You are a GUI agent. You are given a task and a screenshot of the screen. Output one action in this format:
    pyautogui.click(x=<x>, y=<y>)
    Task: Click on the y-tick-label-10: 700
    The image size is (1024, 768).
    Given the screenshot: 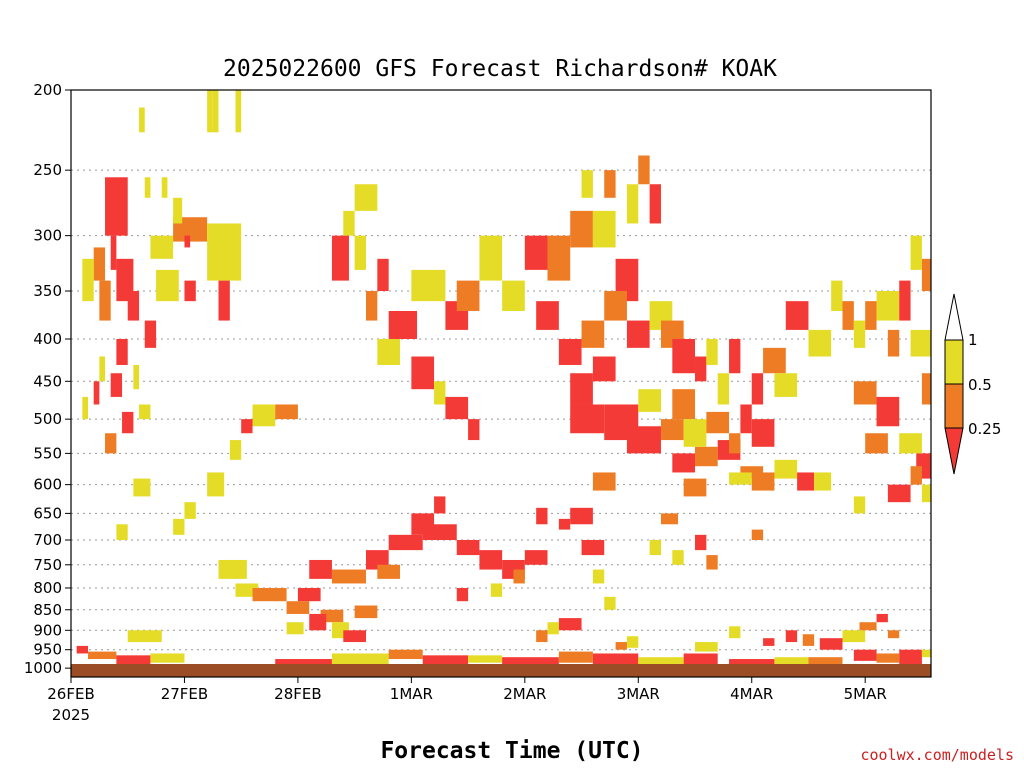 What is the action you would take?
    pyautogui.click(x=47, y=540)
    